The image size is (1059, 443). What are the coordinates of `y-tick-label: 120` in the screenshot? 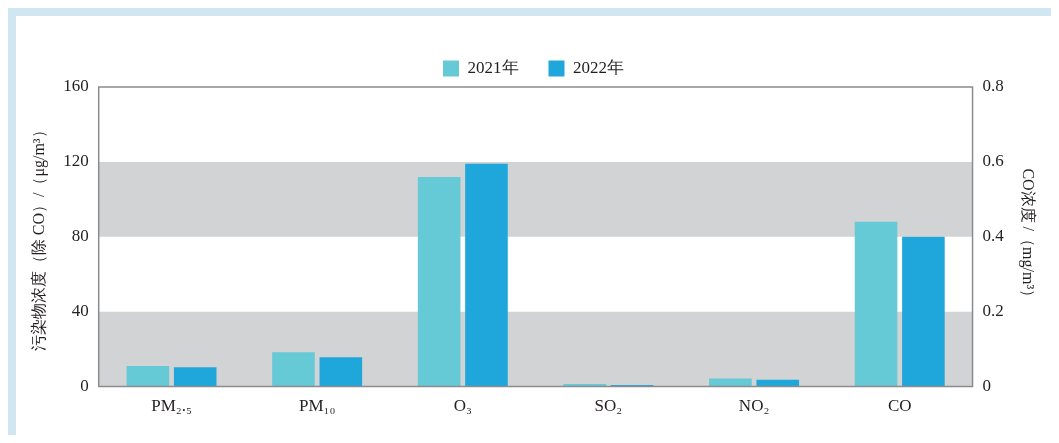 It's located at (76, 161).